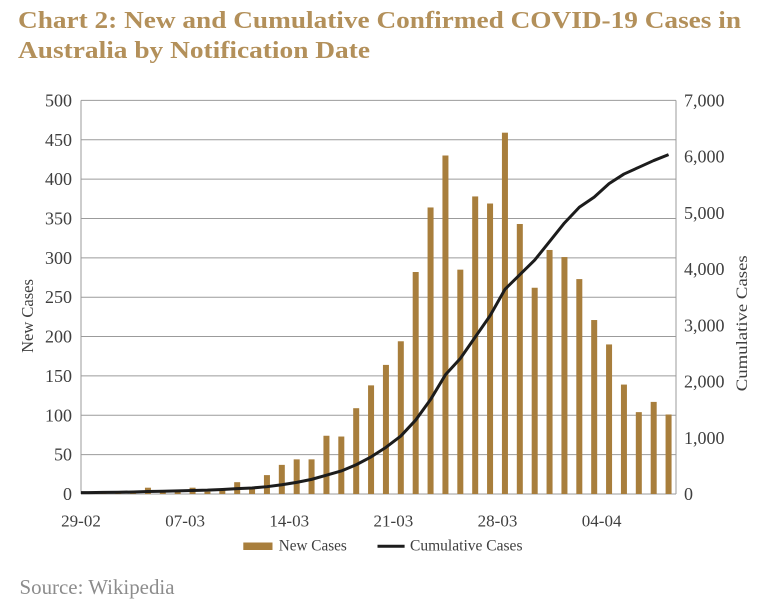  What do you see at coordinates (58, 376) in the screenshot?
I see `svg-text: 150` at bounding box center [58, 376].